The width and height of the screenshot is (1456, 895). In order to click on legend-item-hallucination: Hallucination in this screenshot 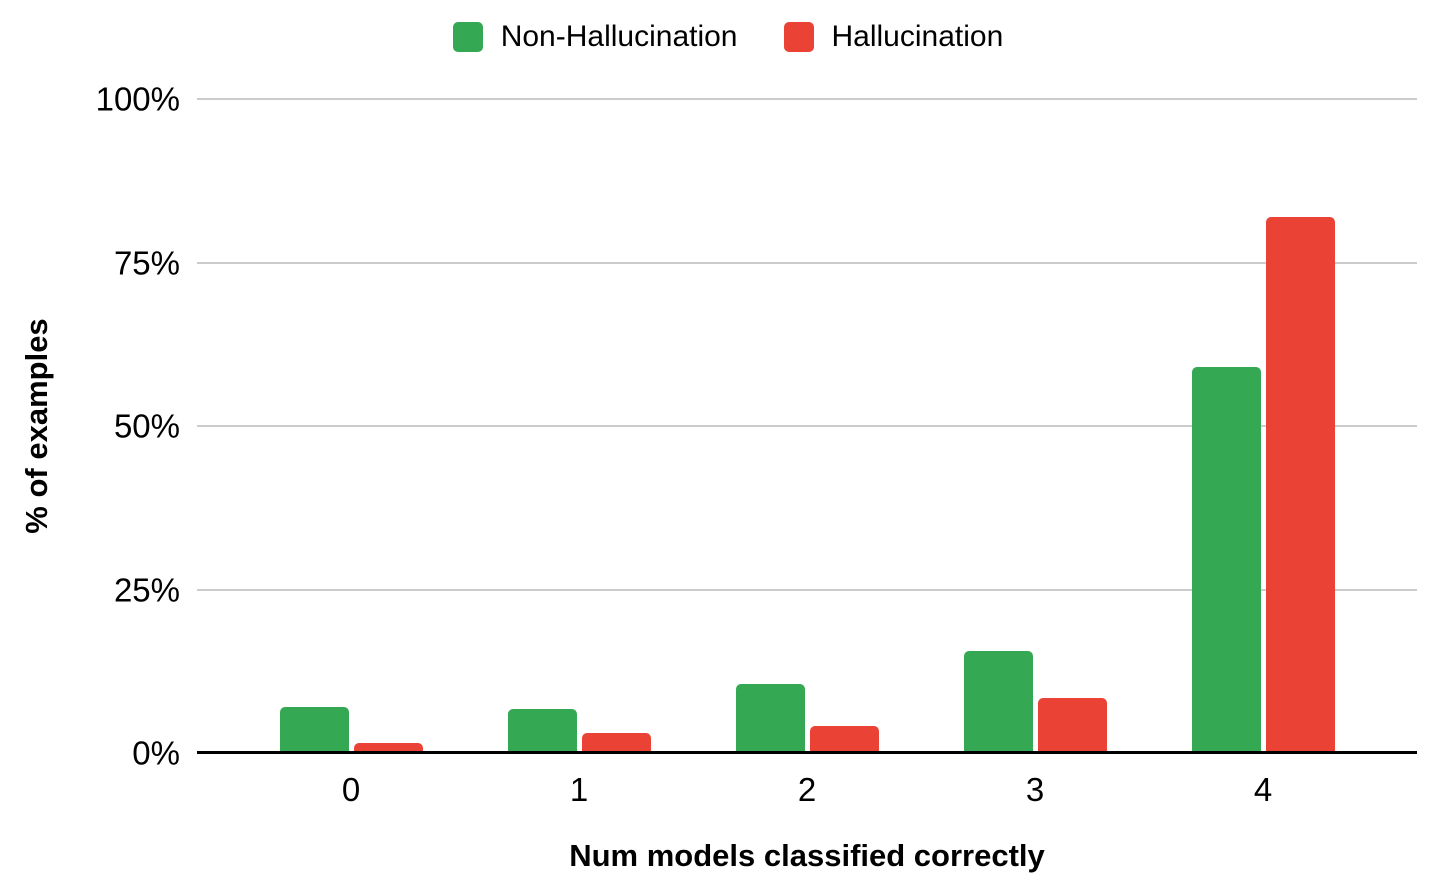, I will do `click(893, 37)`.